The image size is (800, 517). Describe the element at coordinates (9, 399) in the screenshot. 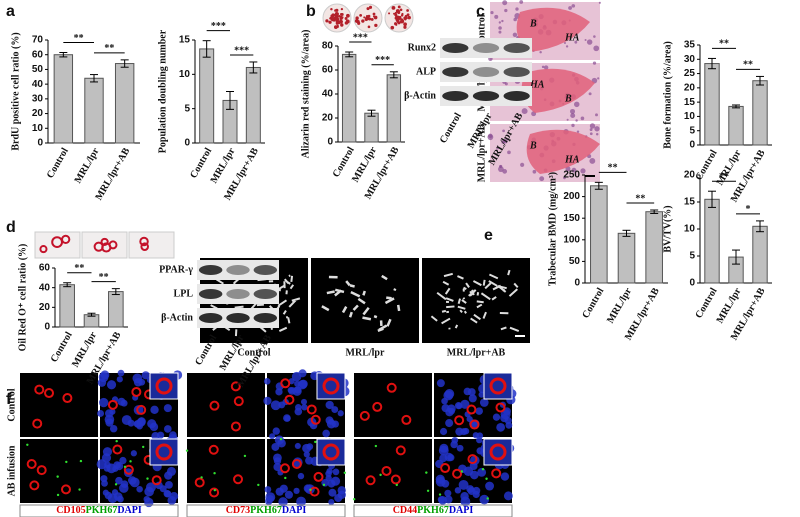

I see `panel-label: f` at that location.